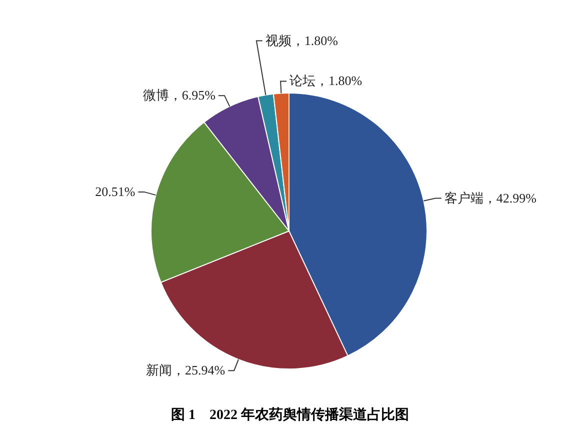  What do you see at coordinates (290, 415) in the screenshot?
I see `text: 图 1 2022 年农药舆情传播渠道占比图` at bounding box center [290, 415].